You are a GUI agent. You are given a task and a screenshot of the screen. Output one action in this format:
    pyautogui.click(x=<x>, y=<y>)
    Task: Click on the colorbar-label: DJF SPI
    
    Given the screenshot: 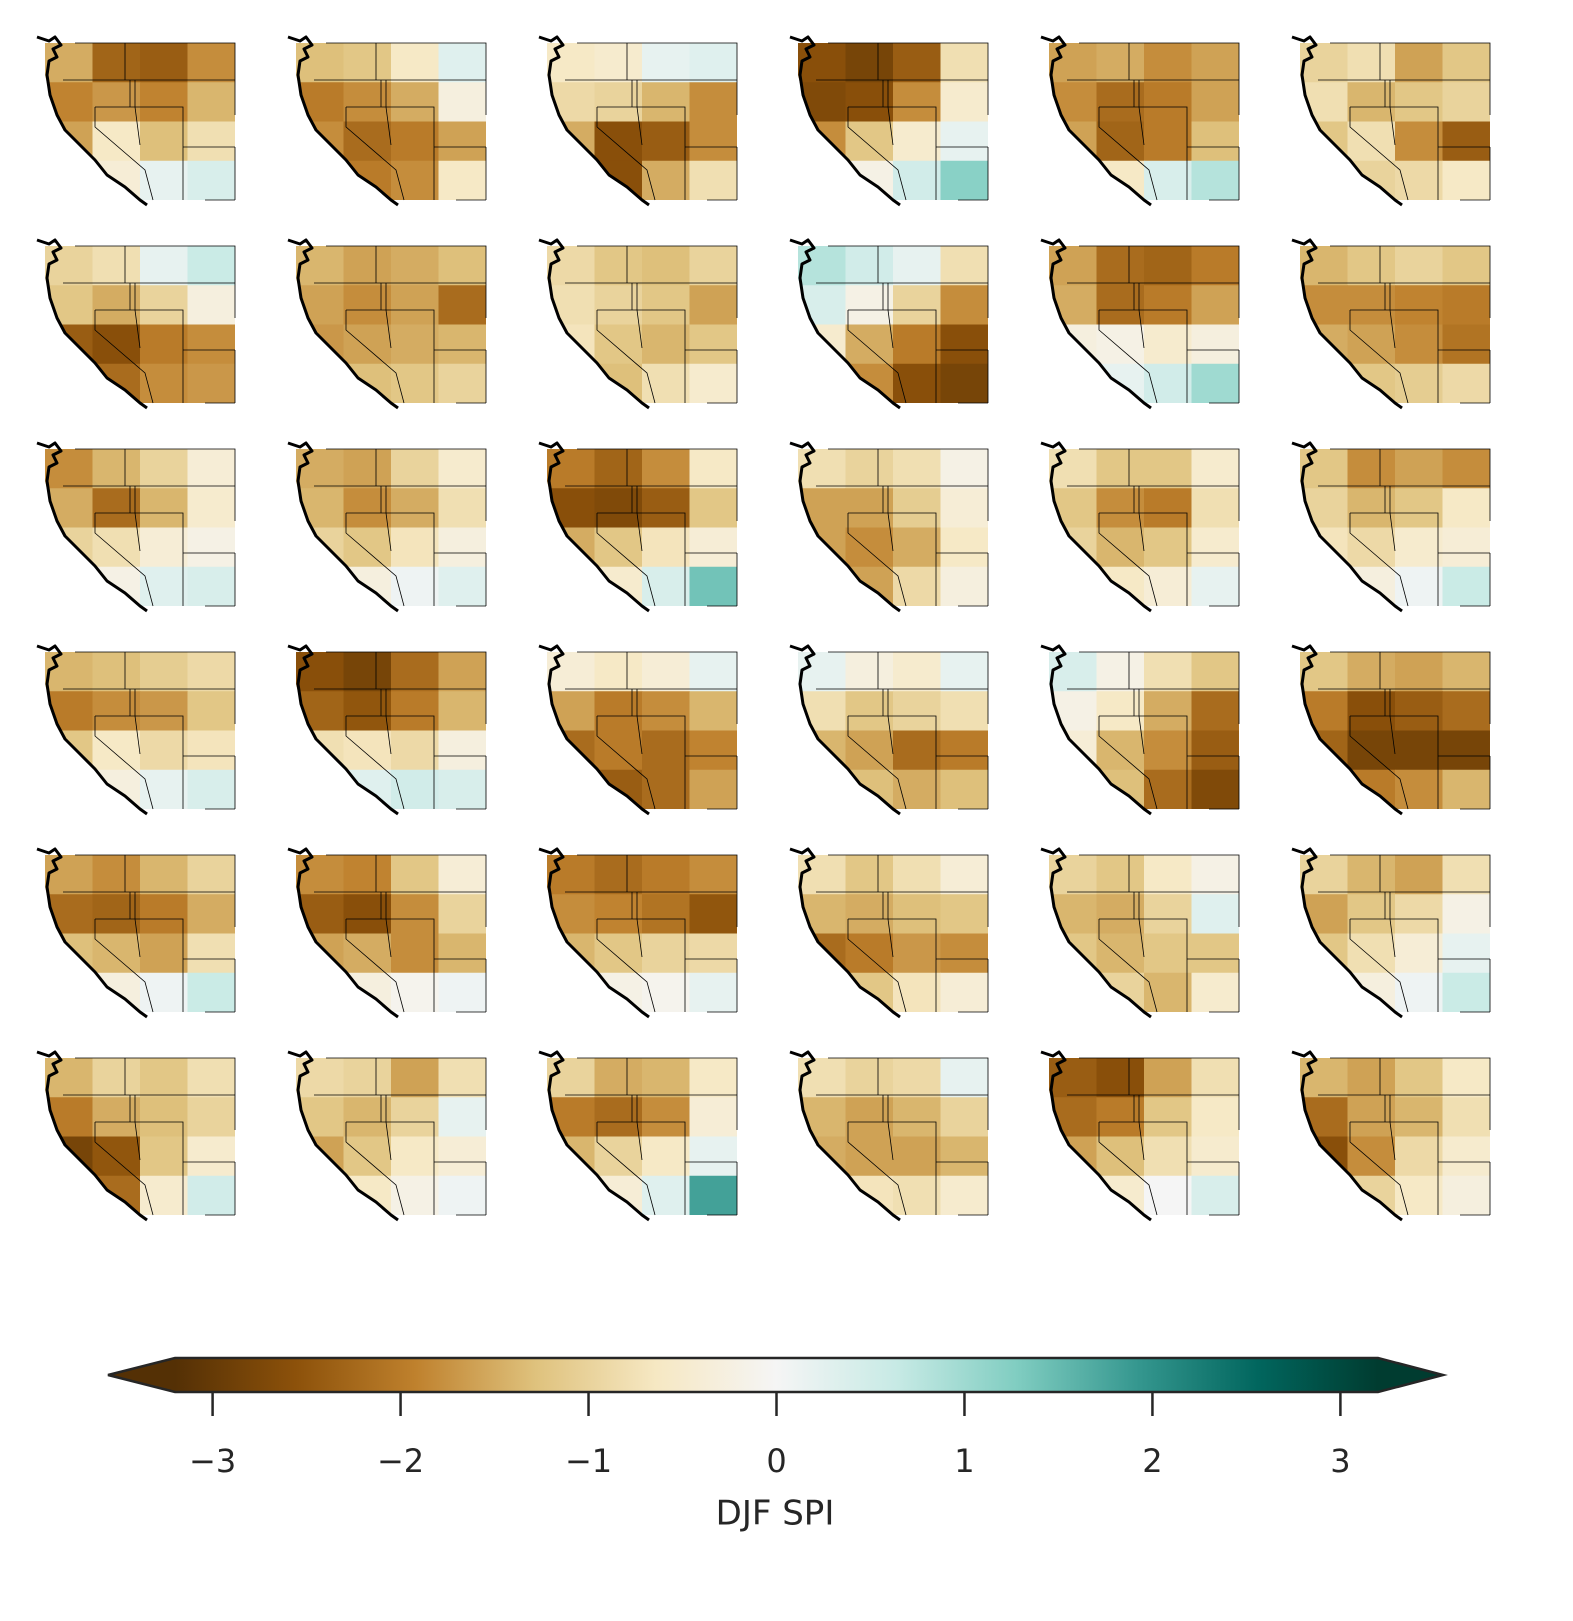 What is the action you would take?
    pyautogui.click(x=775, y=1514)
    